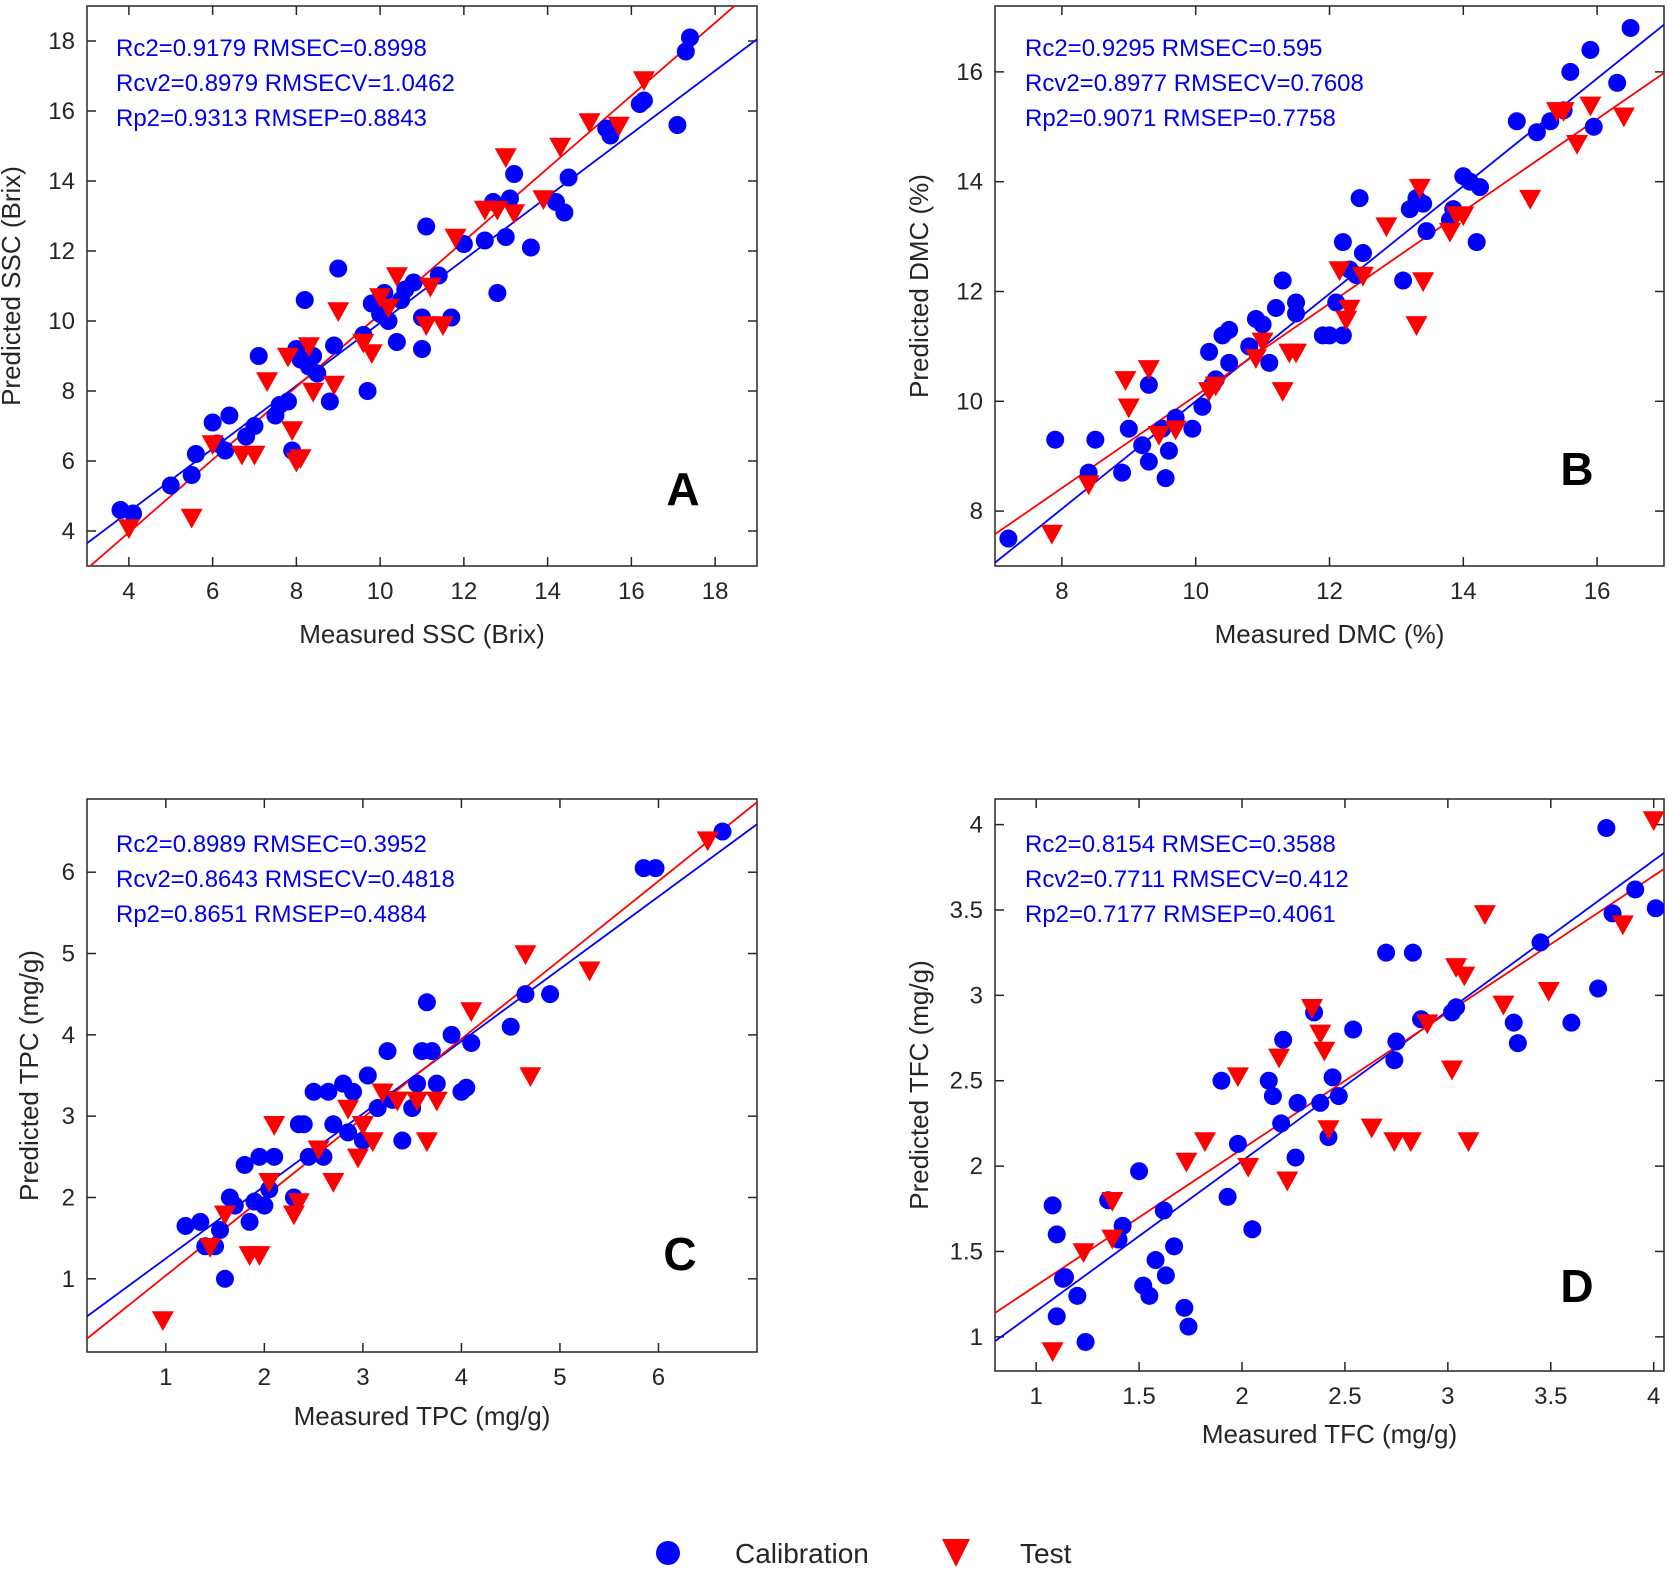 This screenshot has width=1669, height=1570. Describe the element at coordinates (966, 1251) in the screenshot. I see `panel-d-y-tick-label: 1.5` at that location.